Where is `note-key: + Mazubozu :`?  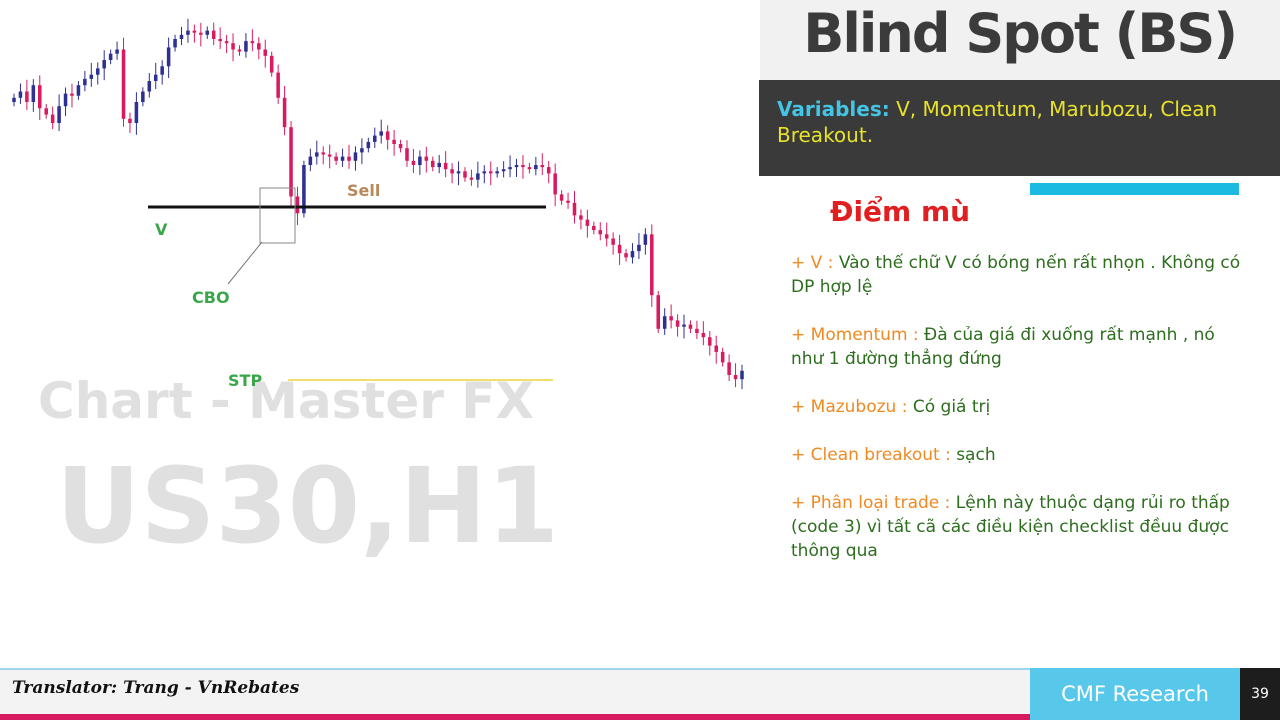 note-key: + Mazubozu : is located at coordinates (852, 407).